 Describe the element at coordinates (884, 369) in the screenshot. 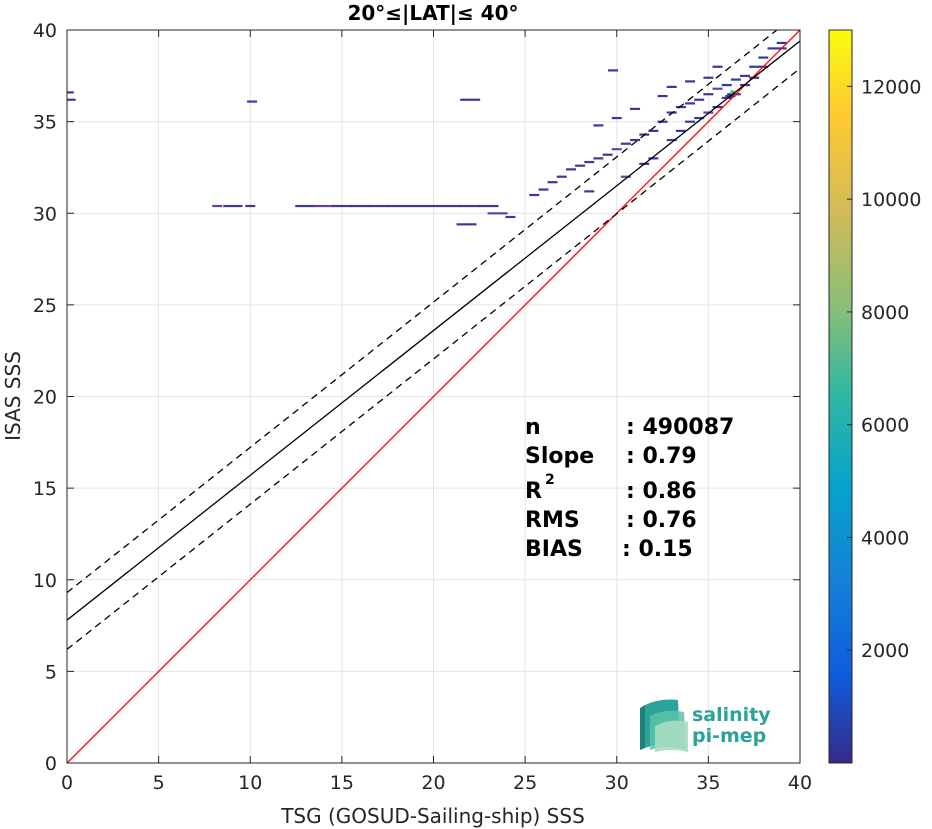

I see `colorbar-ticks: 2000 4000 6000 8000 10000 12000` at that location.